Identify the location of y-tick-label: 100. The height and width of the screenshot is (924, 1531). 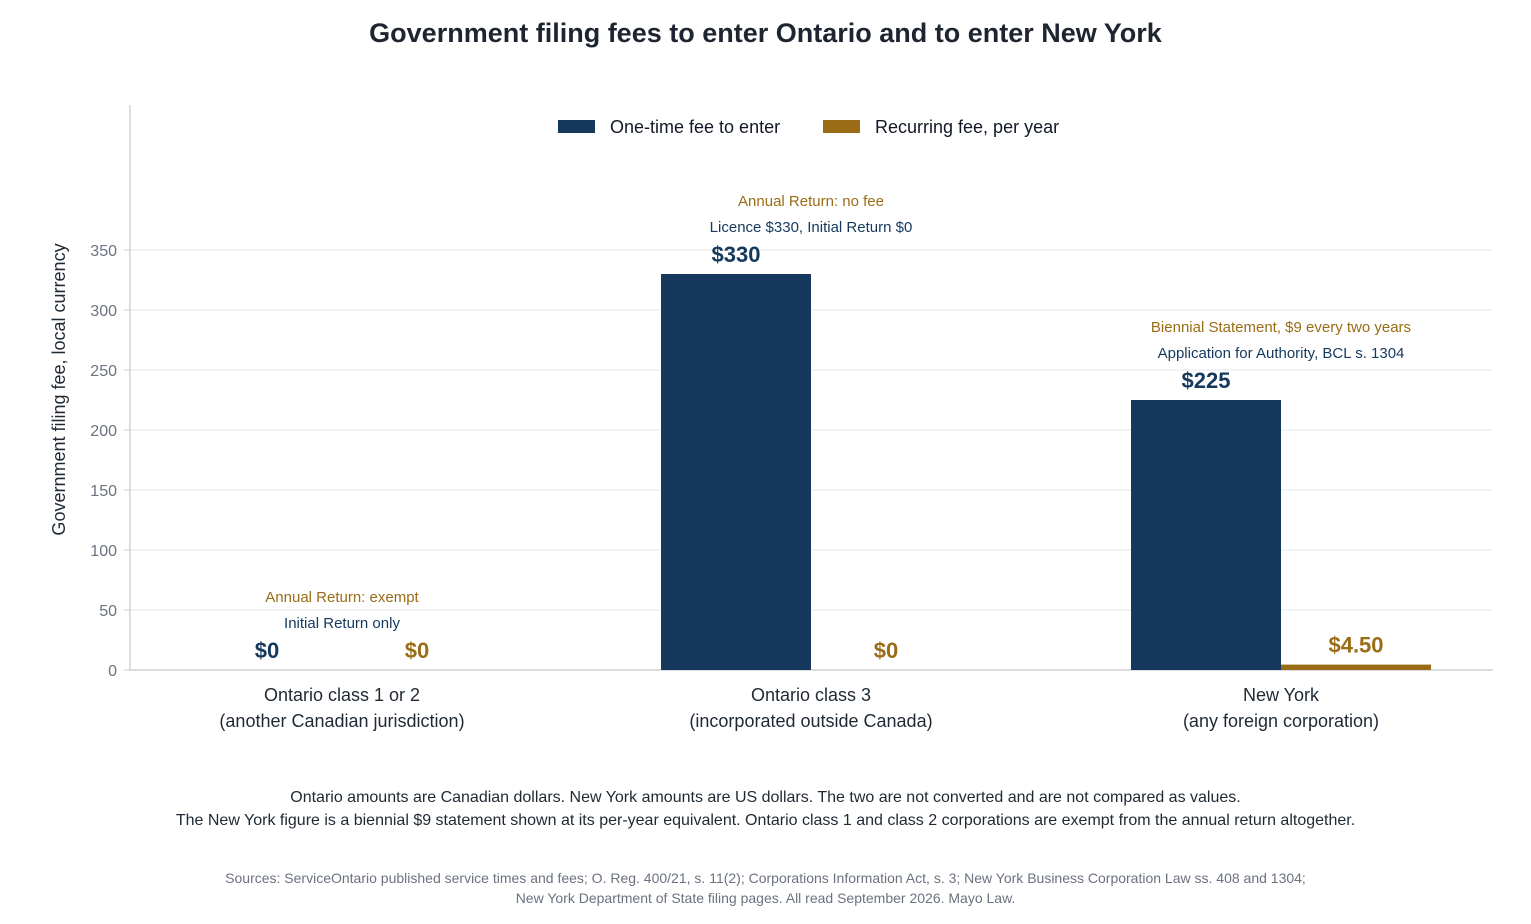
(103, 551).